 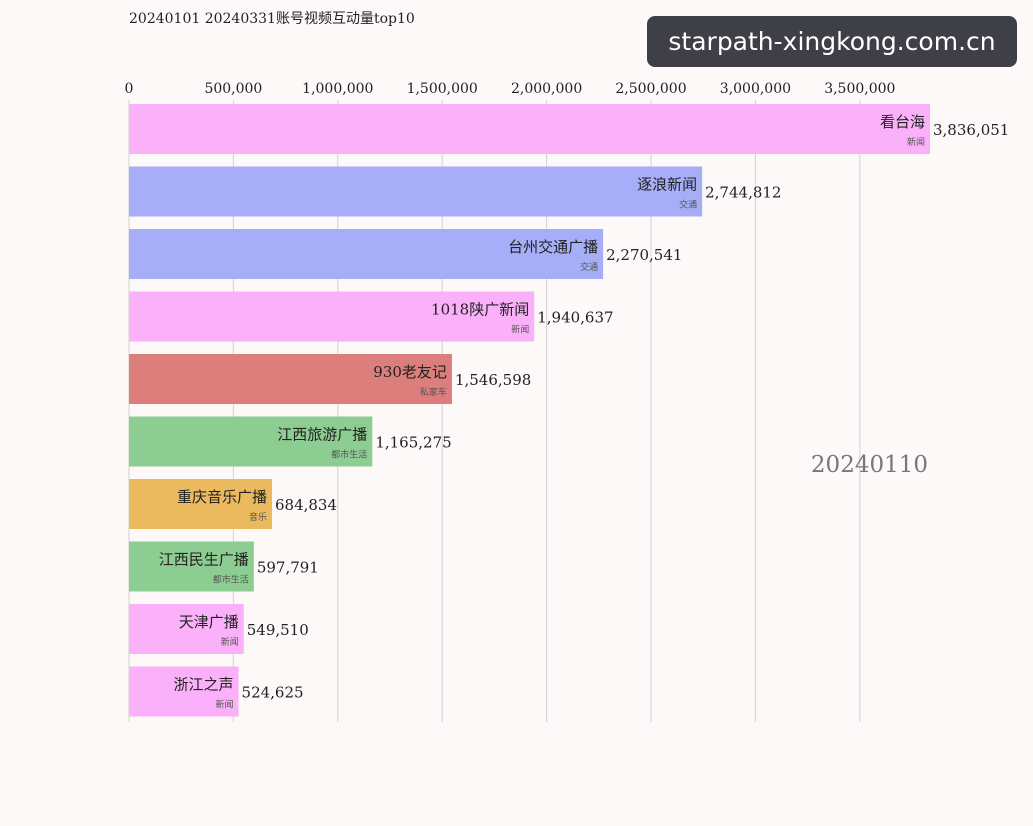 What do you see at coordinates (337, 89) in the screenshot?
I see `x-tick-label: 1,000,000` at bounding box center [337, 89].